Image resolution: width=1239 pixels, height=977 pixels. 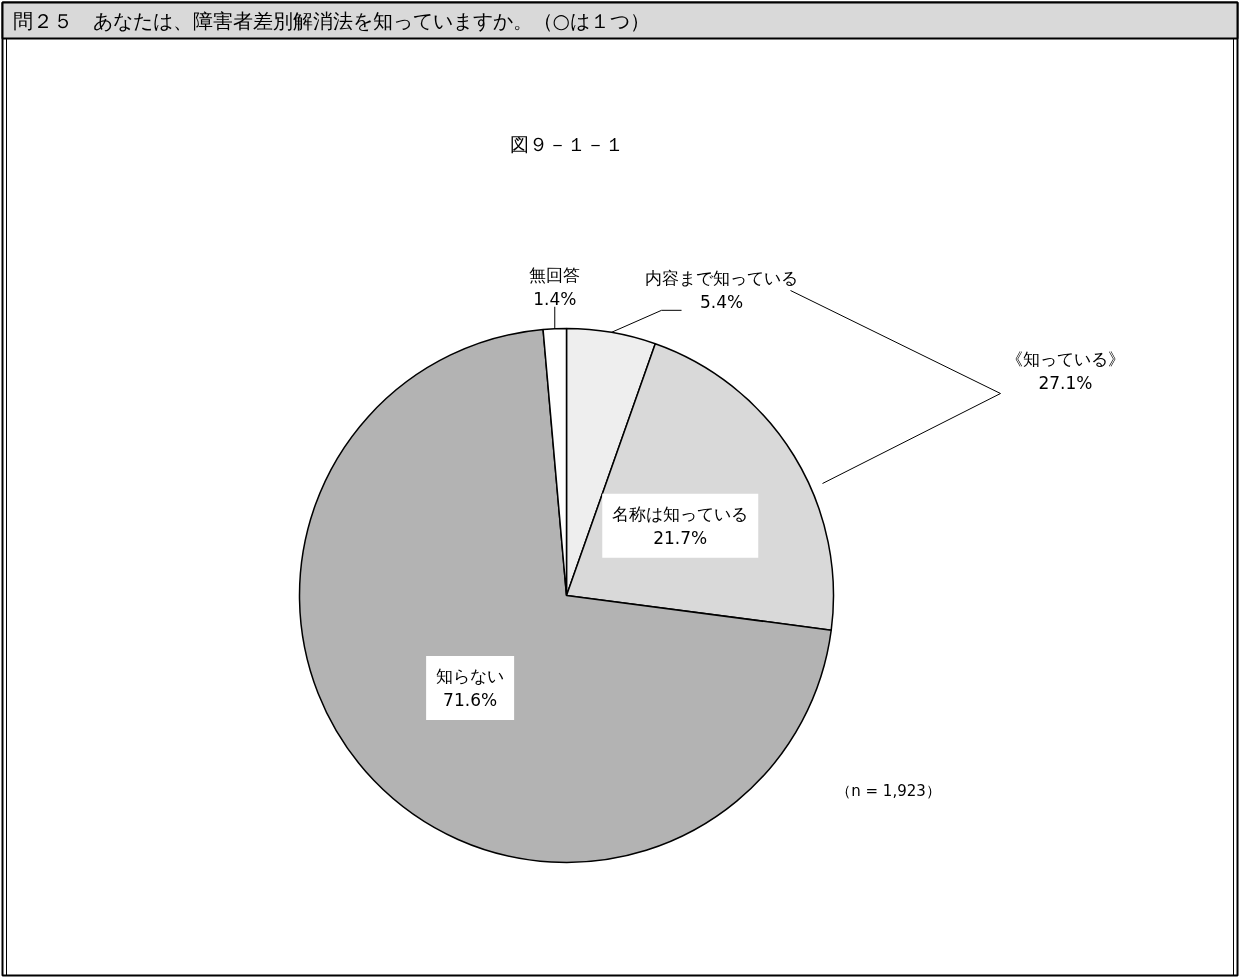 What do you see at coordinates (555, 298) in the screenshot?
I see `data-label: 1.4%` at bounding box center [555, 298].